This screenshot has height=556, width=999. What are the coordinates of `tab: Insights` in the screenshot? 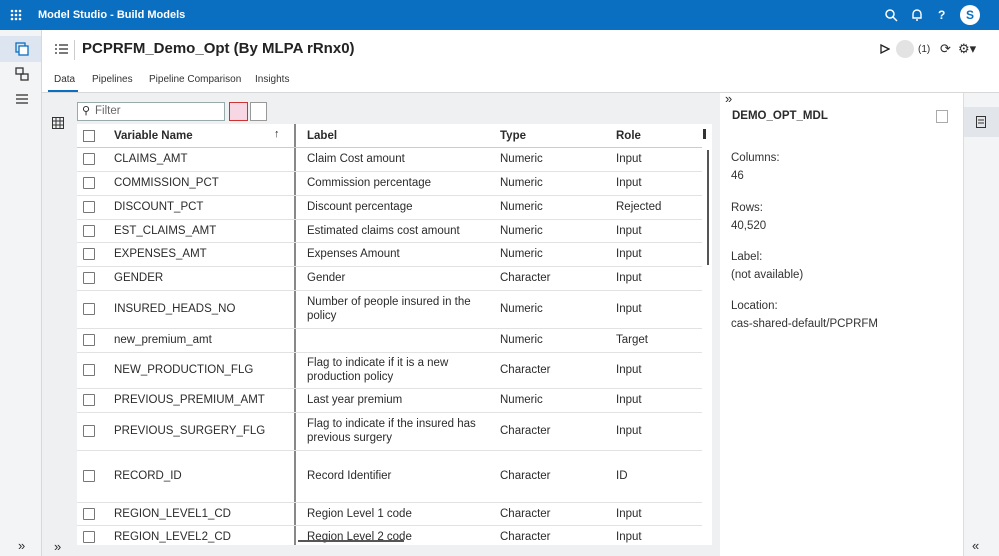 It's located at (272, 79).